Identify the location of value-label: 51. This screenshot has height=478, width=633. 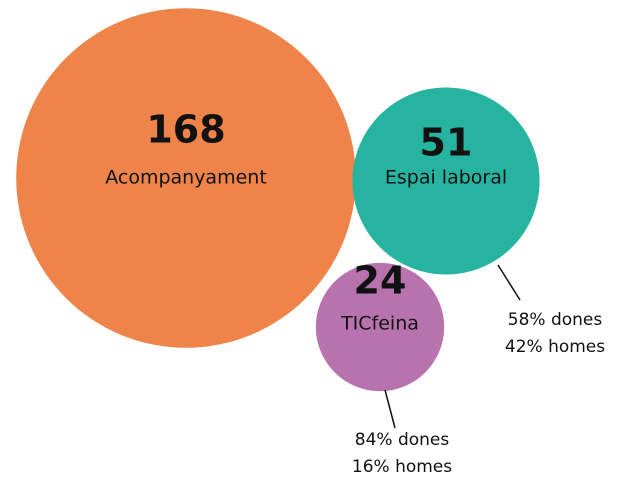
(446, 143).